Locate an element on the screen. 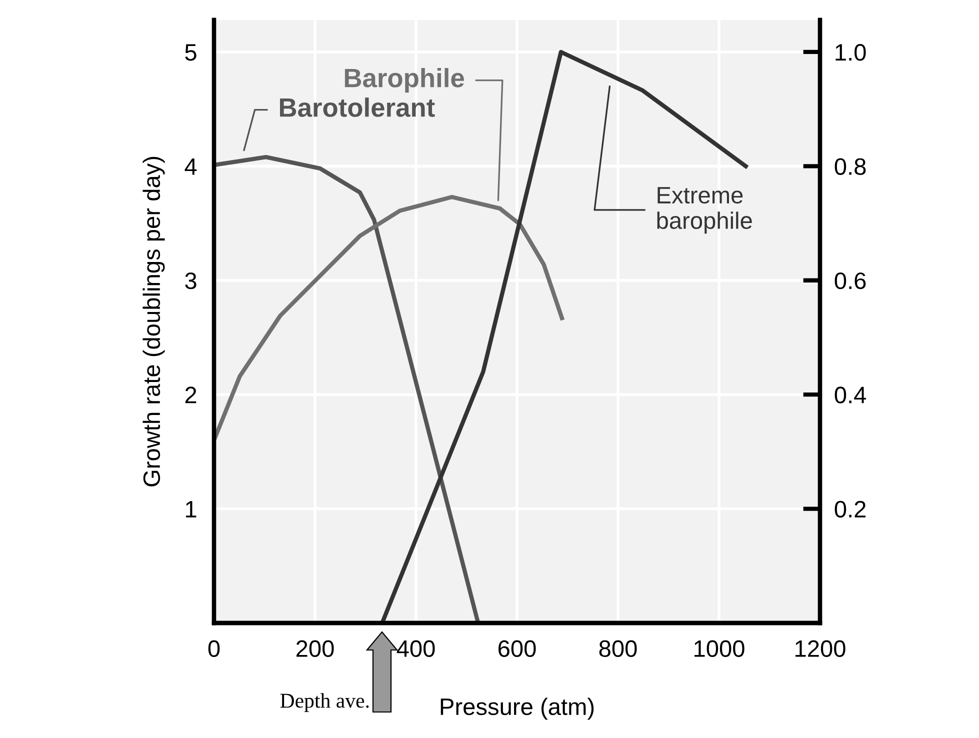 The height and width of the screenshot is (738, 979). text: Depth ave. is located at coordinates (324, 702).